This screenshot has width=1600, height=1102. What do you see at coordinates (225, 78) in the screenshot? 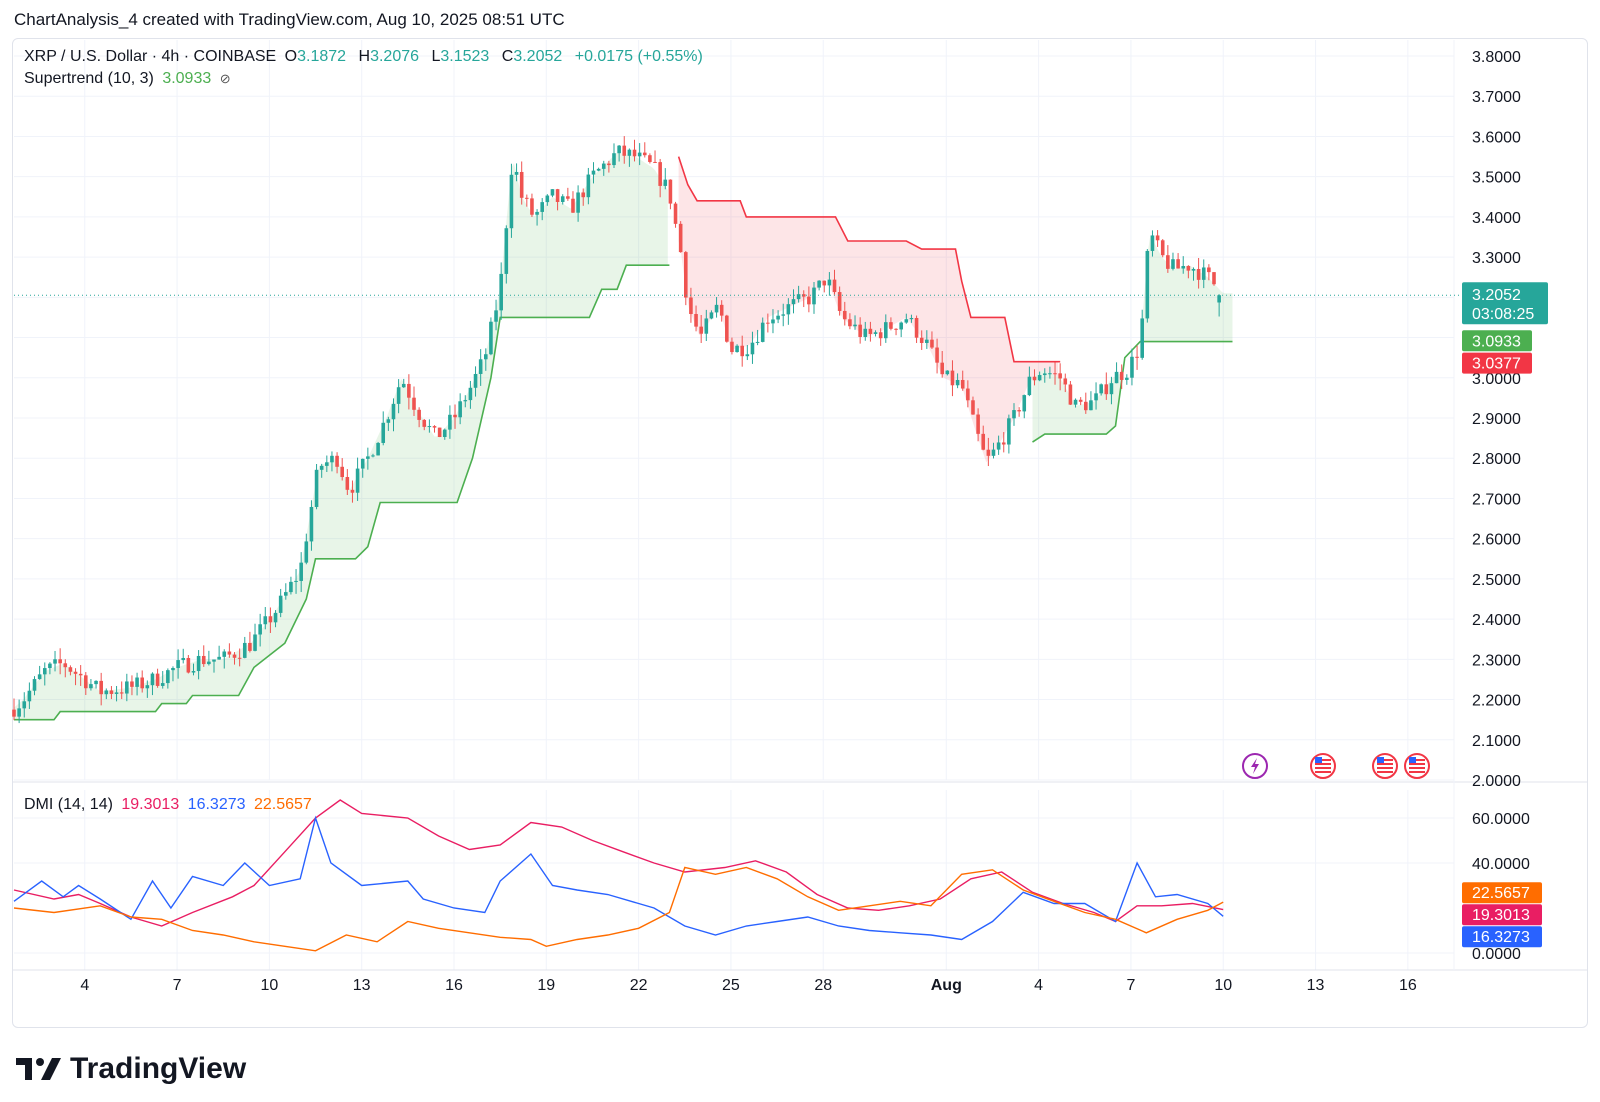
I see `eye-off-icon: ⊘` at bounding box center [225, 78].